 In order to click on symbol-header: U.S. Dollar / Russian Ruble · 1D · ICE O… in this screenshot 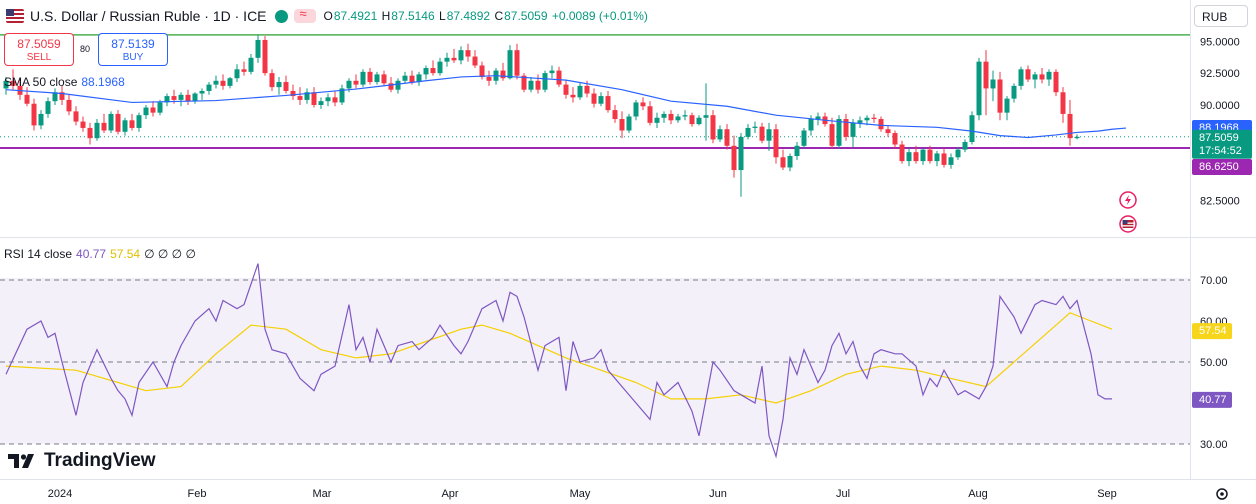, I will do `click(327, 16)`.